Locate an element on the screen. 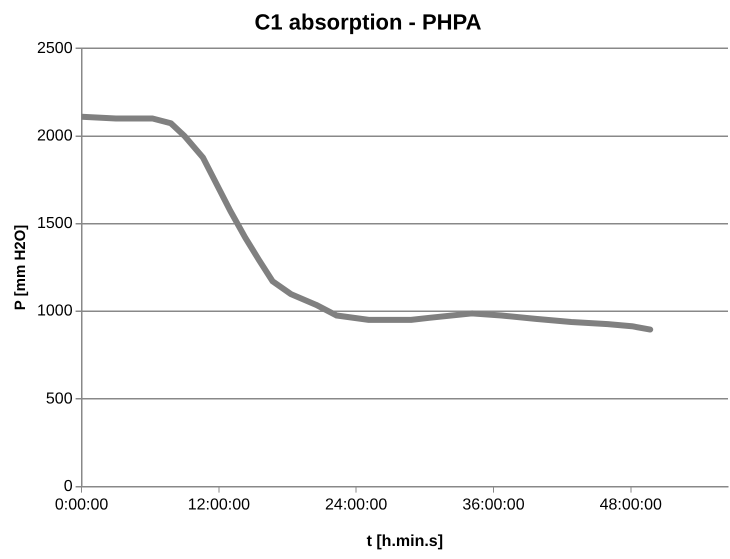 The width and height of the screenshot is (730, 559). y-tick-label: 1000 is located at coordinates (55, 311).